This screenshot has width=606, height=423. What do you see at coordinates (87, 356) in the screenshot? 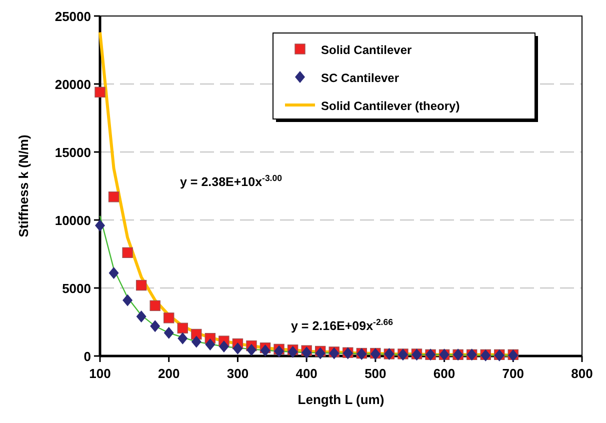
I see `y-tick-label: 0` at bounding box center [87, 356].